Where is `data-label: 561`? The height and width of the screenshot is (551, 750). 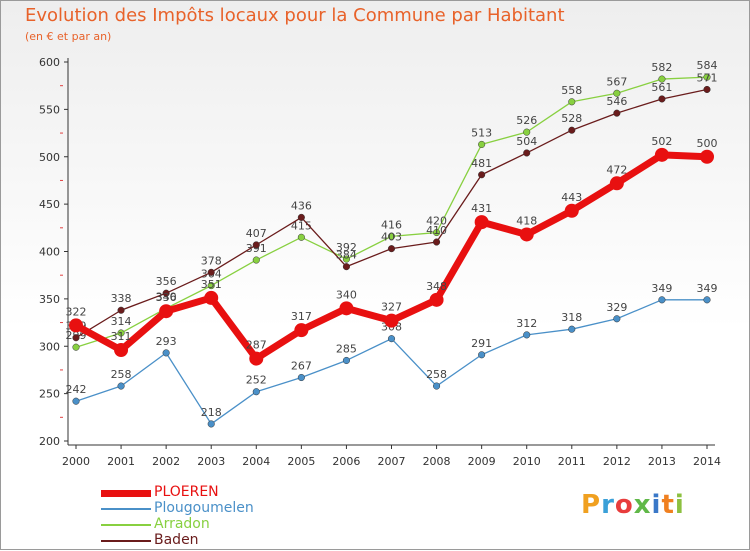 data-label: 561 is located at coordinates (661, 87).